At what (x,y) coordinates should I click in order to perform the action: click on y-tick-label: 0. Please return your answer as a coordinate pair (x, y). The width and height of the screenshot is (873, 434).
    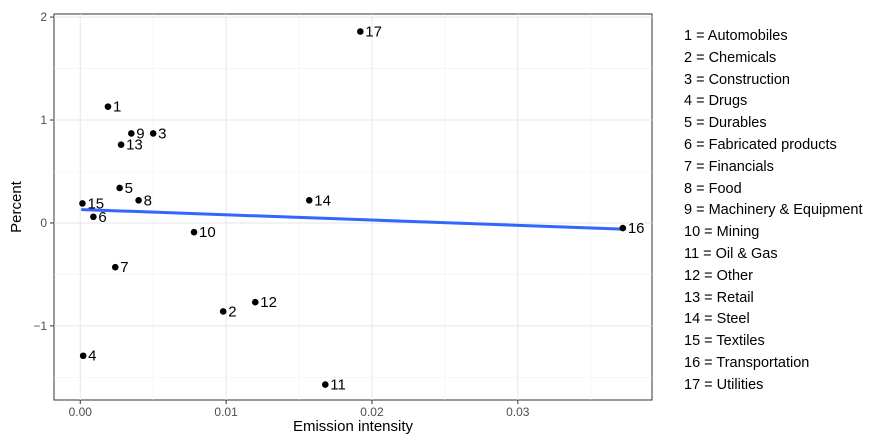
    Looking at the image, I should click on (43, 223).